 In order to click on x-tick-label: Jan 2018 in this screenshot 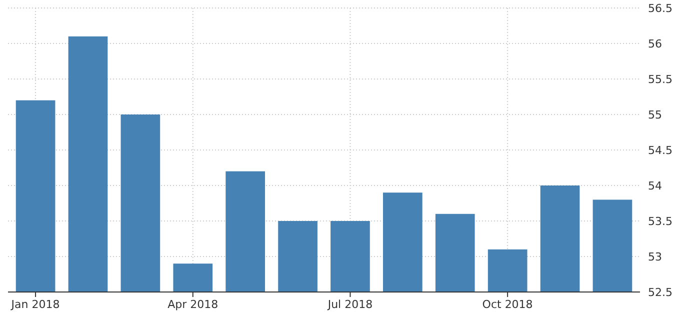, I will do `click(35, 304)`.